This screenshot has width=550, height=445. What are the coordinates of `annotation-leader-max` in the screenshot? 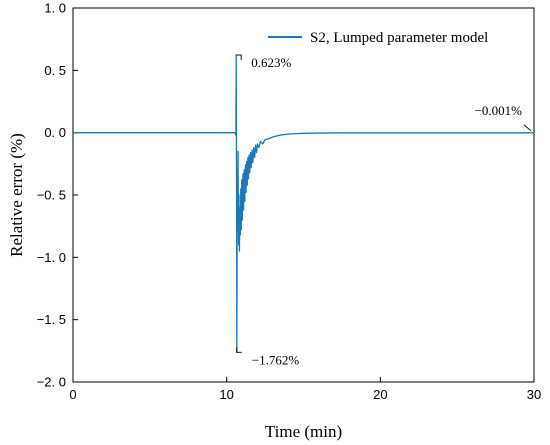 It's located at (239, 57).